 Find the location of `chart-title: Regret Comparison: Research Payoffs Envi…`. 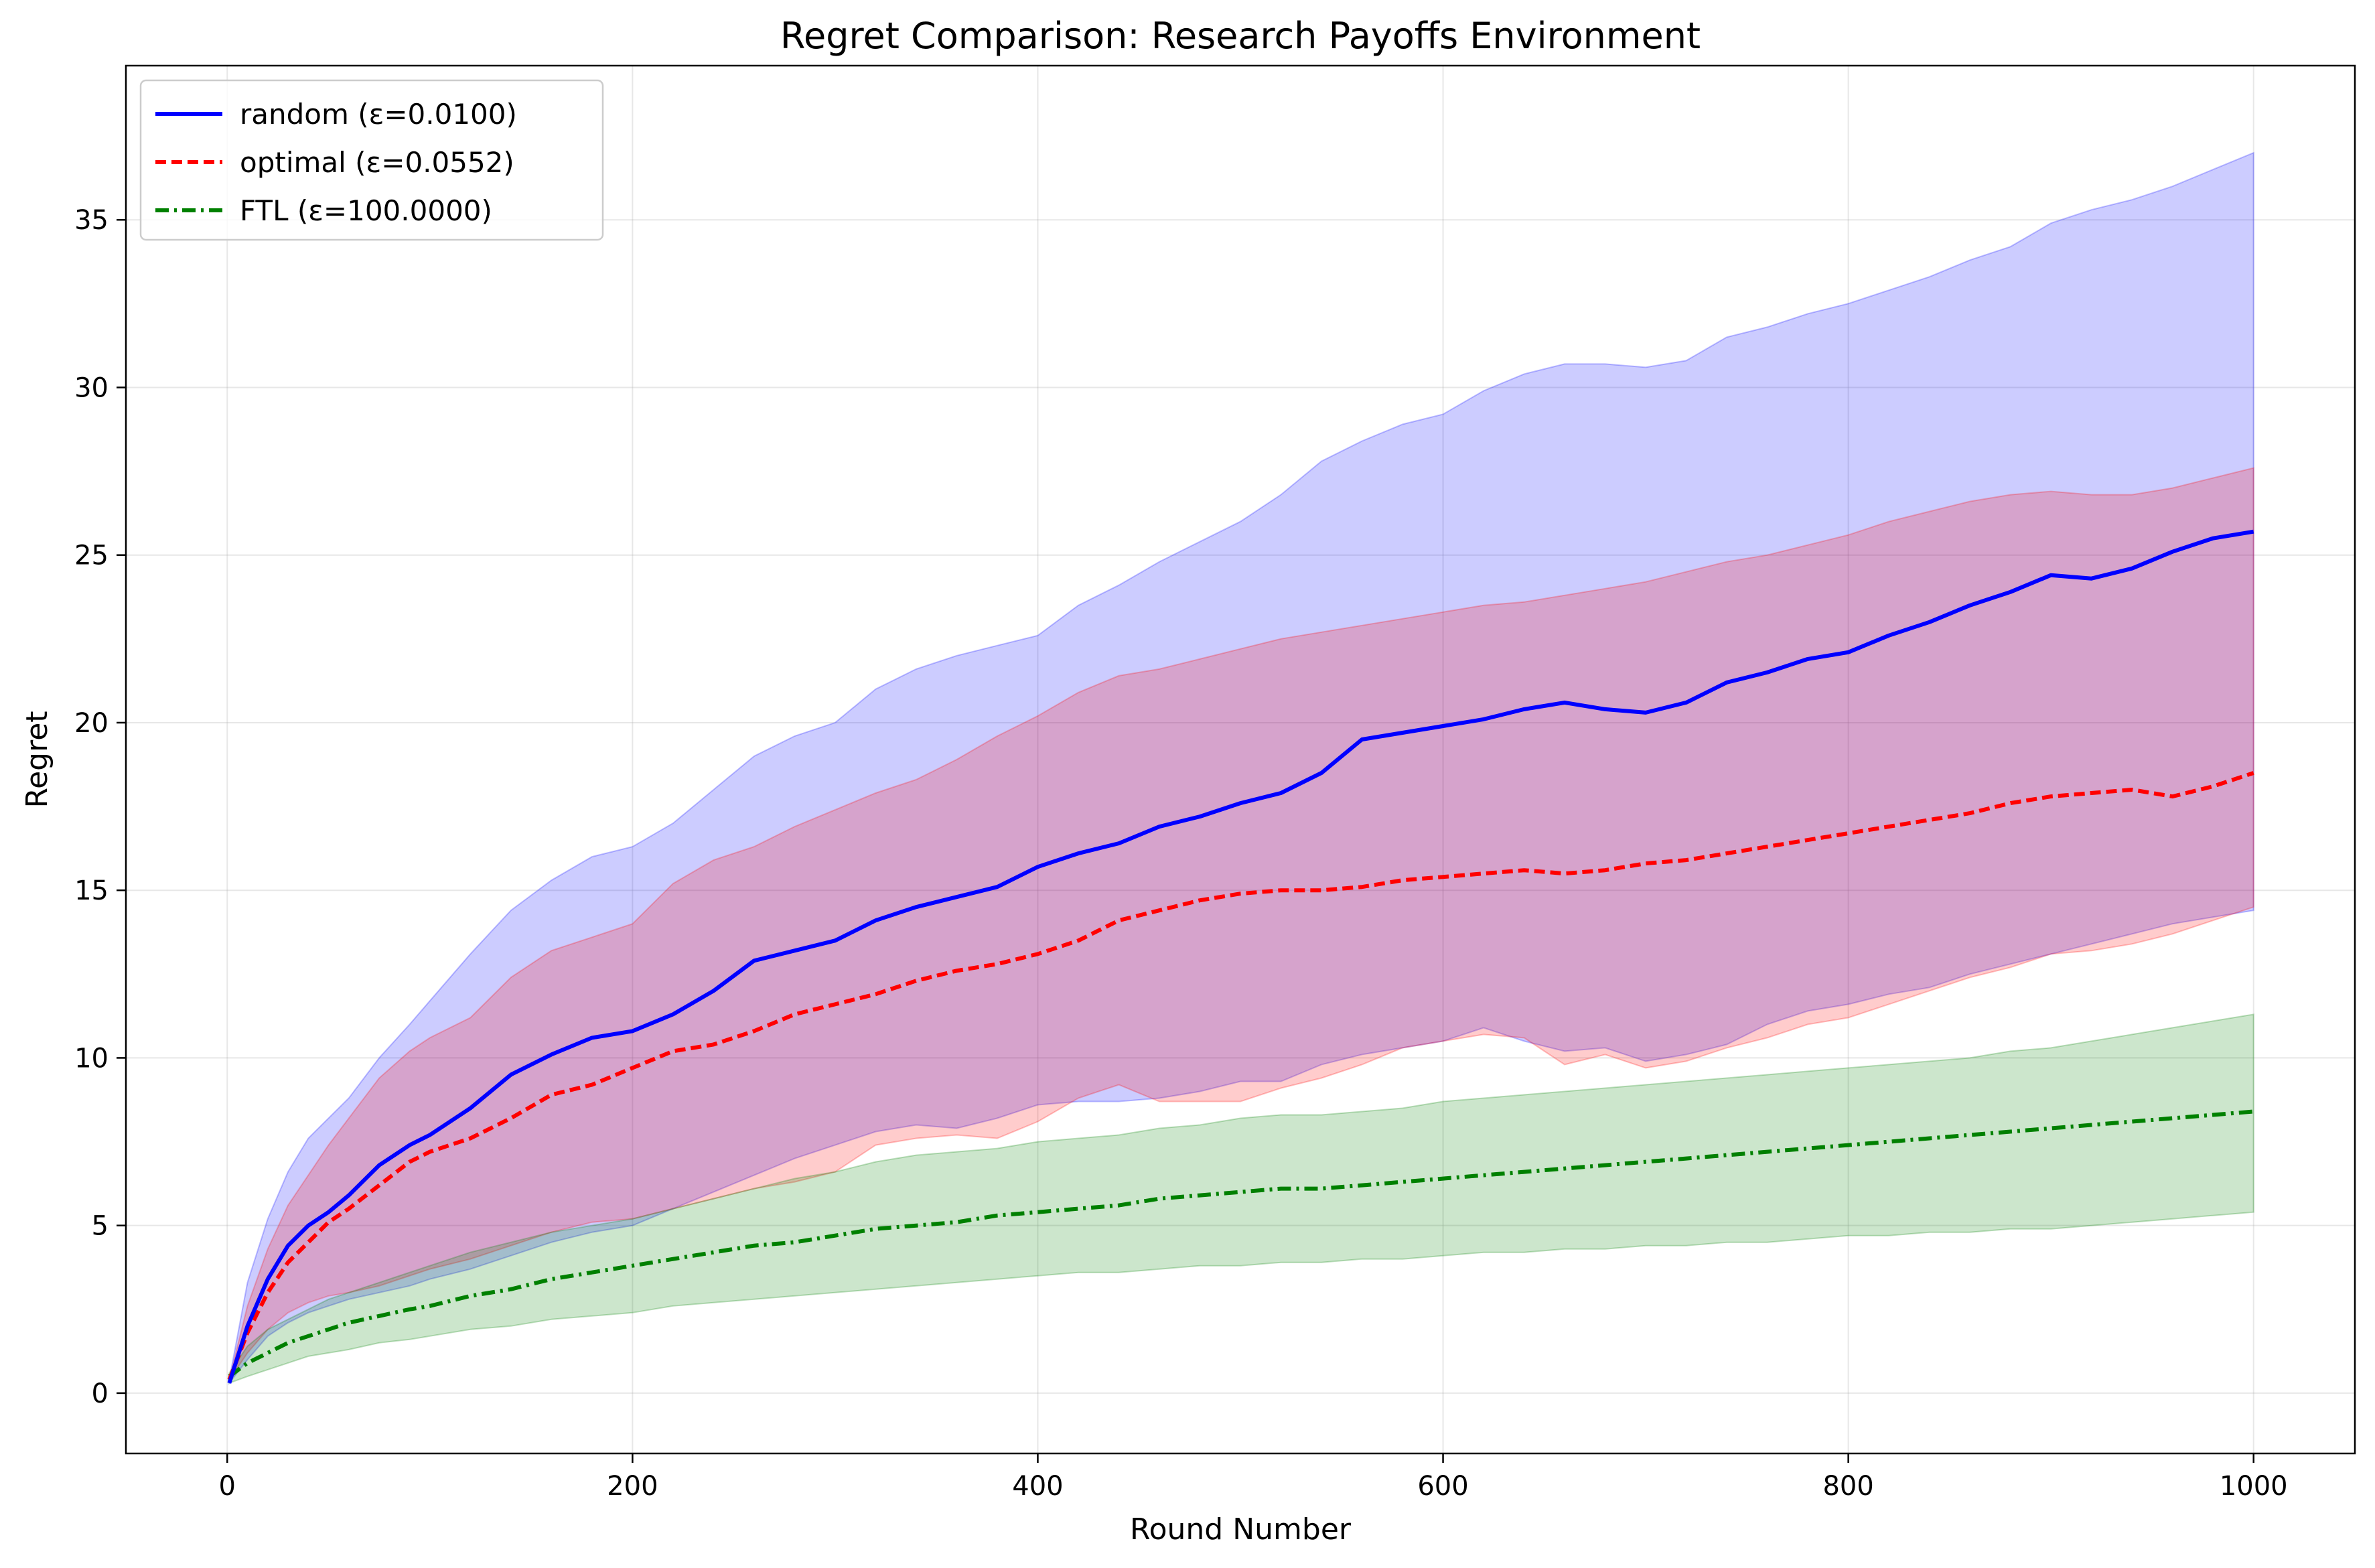

chart-title: Regret Comparison: Research Payoffs Envi… is located at coordinates (1240, 36).